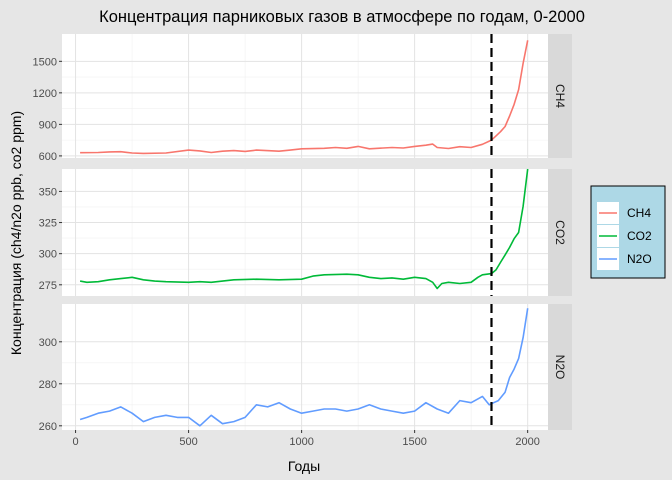  I want to click on legend-label-ch4: CH4, so click(639, 213).